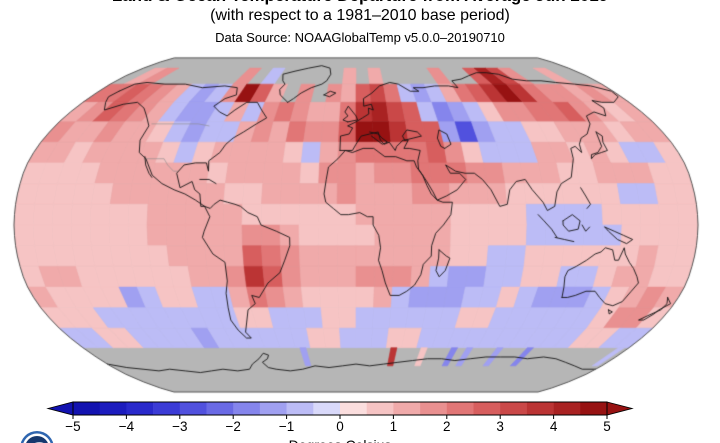  What do you see at coordinates (340, 440) in the screenshot?
I see `unit-label: Degrees Celsius` at bounding box center [340, 440].